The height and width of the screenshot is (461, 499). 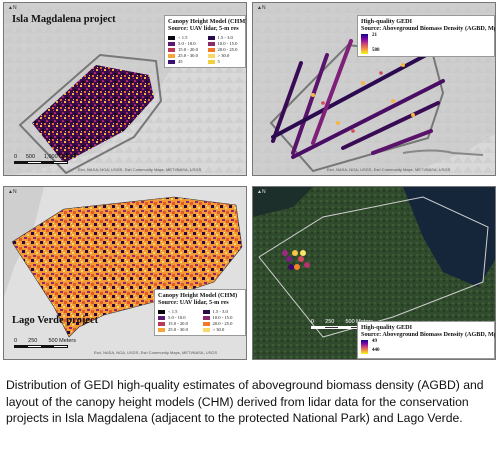 I want to click on panel-title: Lago Verde project, so click(x=55, y=320).